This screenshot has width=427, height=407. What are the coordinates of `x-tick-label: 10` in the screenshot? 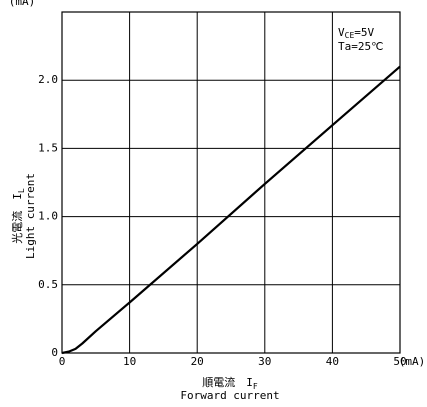 It's located at (129, 361).